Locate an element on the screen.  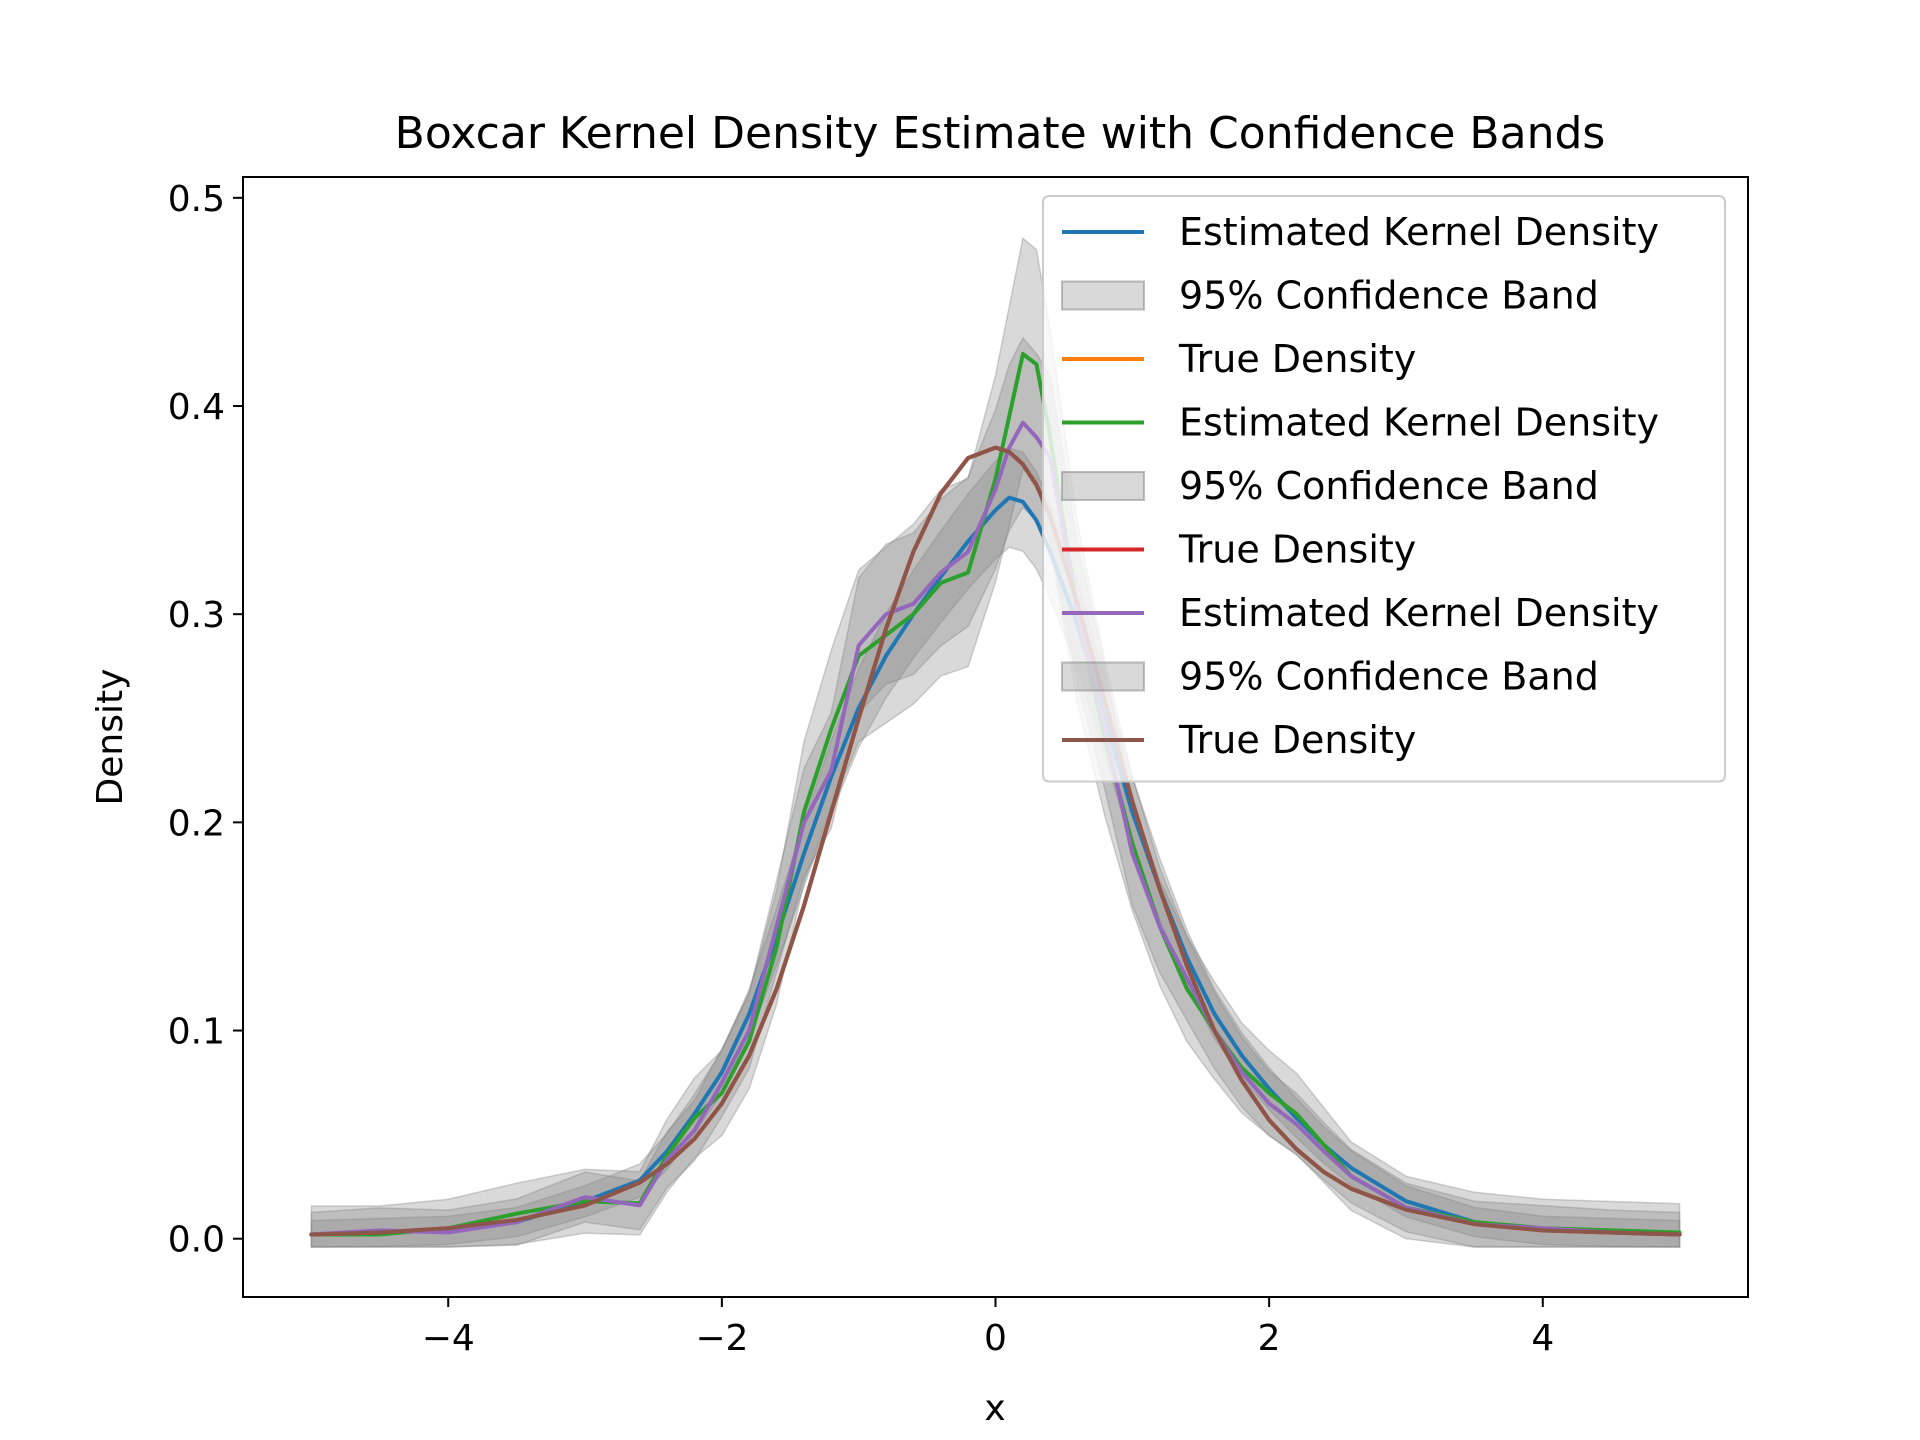
x-axis-label: x is located at coordinates (994, 1408).